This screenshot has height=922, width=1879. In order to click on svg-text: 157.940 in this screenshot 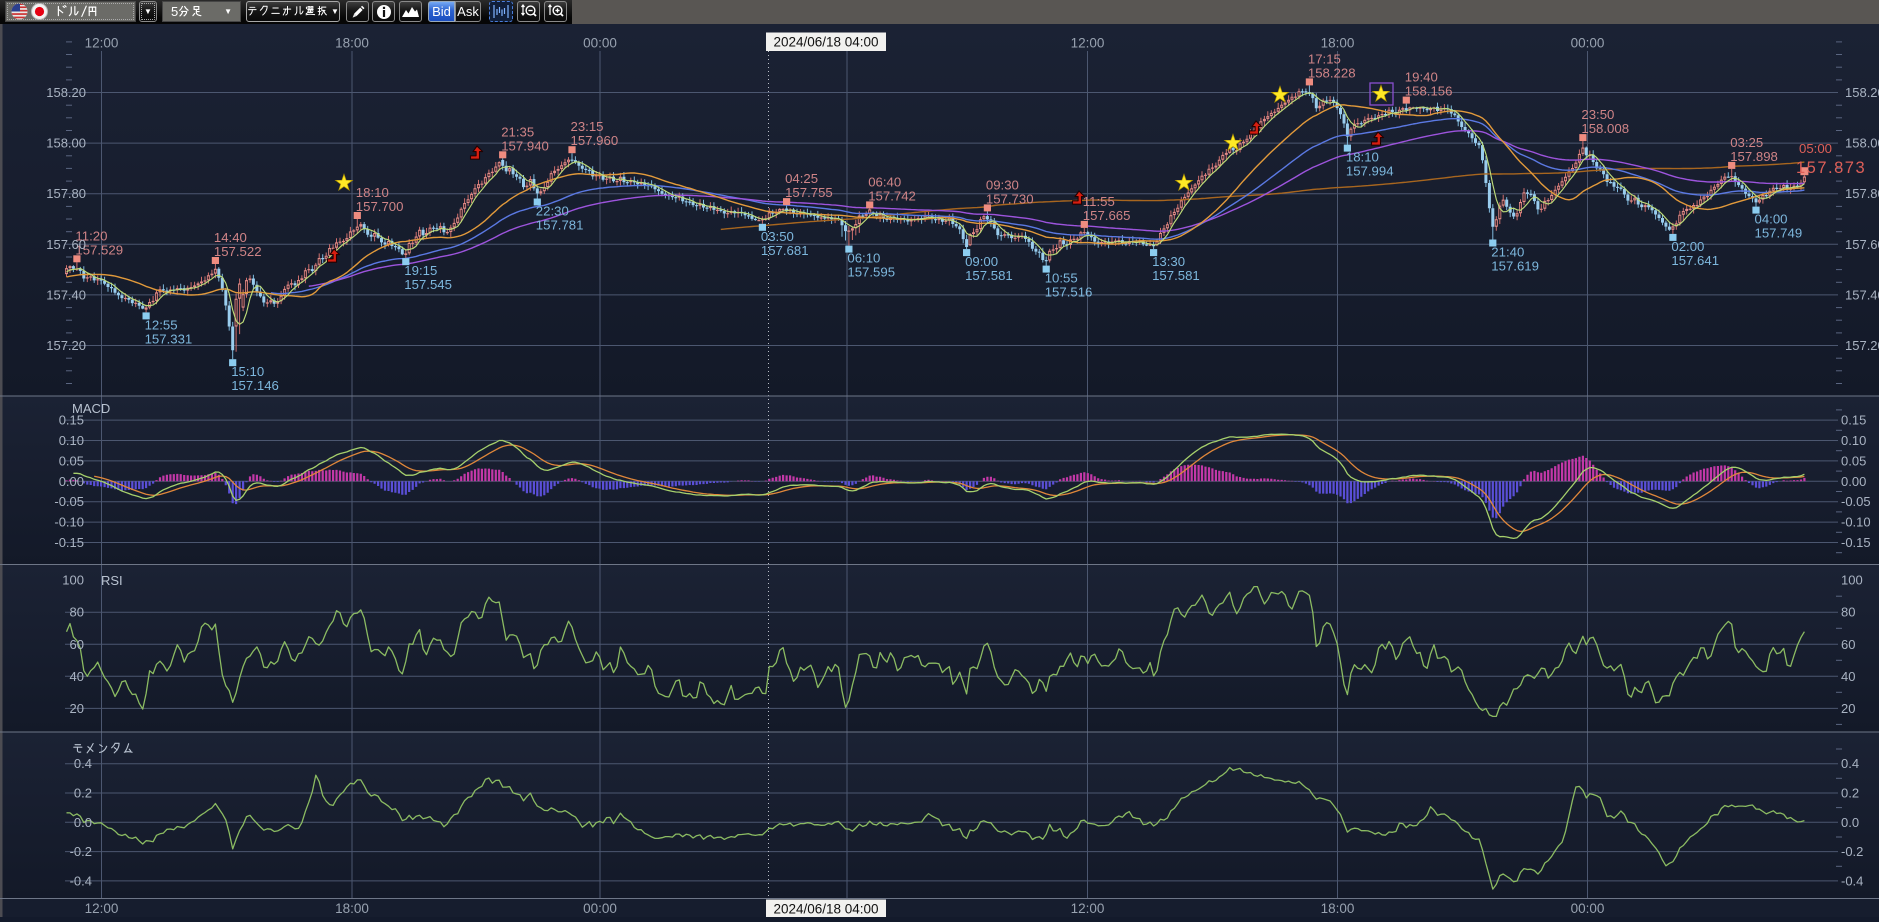, I will do `click(525, 145)`.